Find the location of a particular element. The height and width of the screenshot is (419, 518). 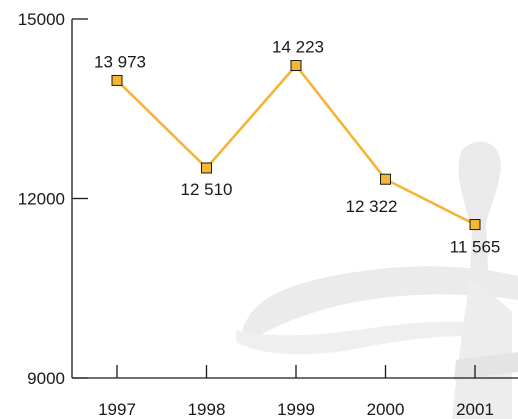

data-label: 12 510 is located at coordinates (207, 189).